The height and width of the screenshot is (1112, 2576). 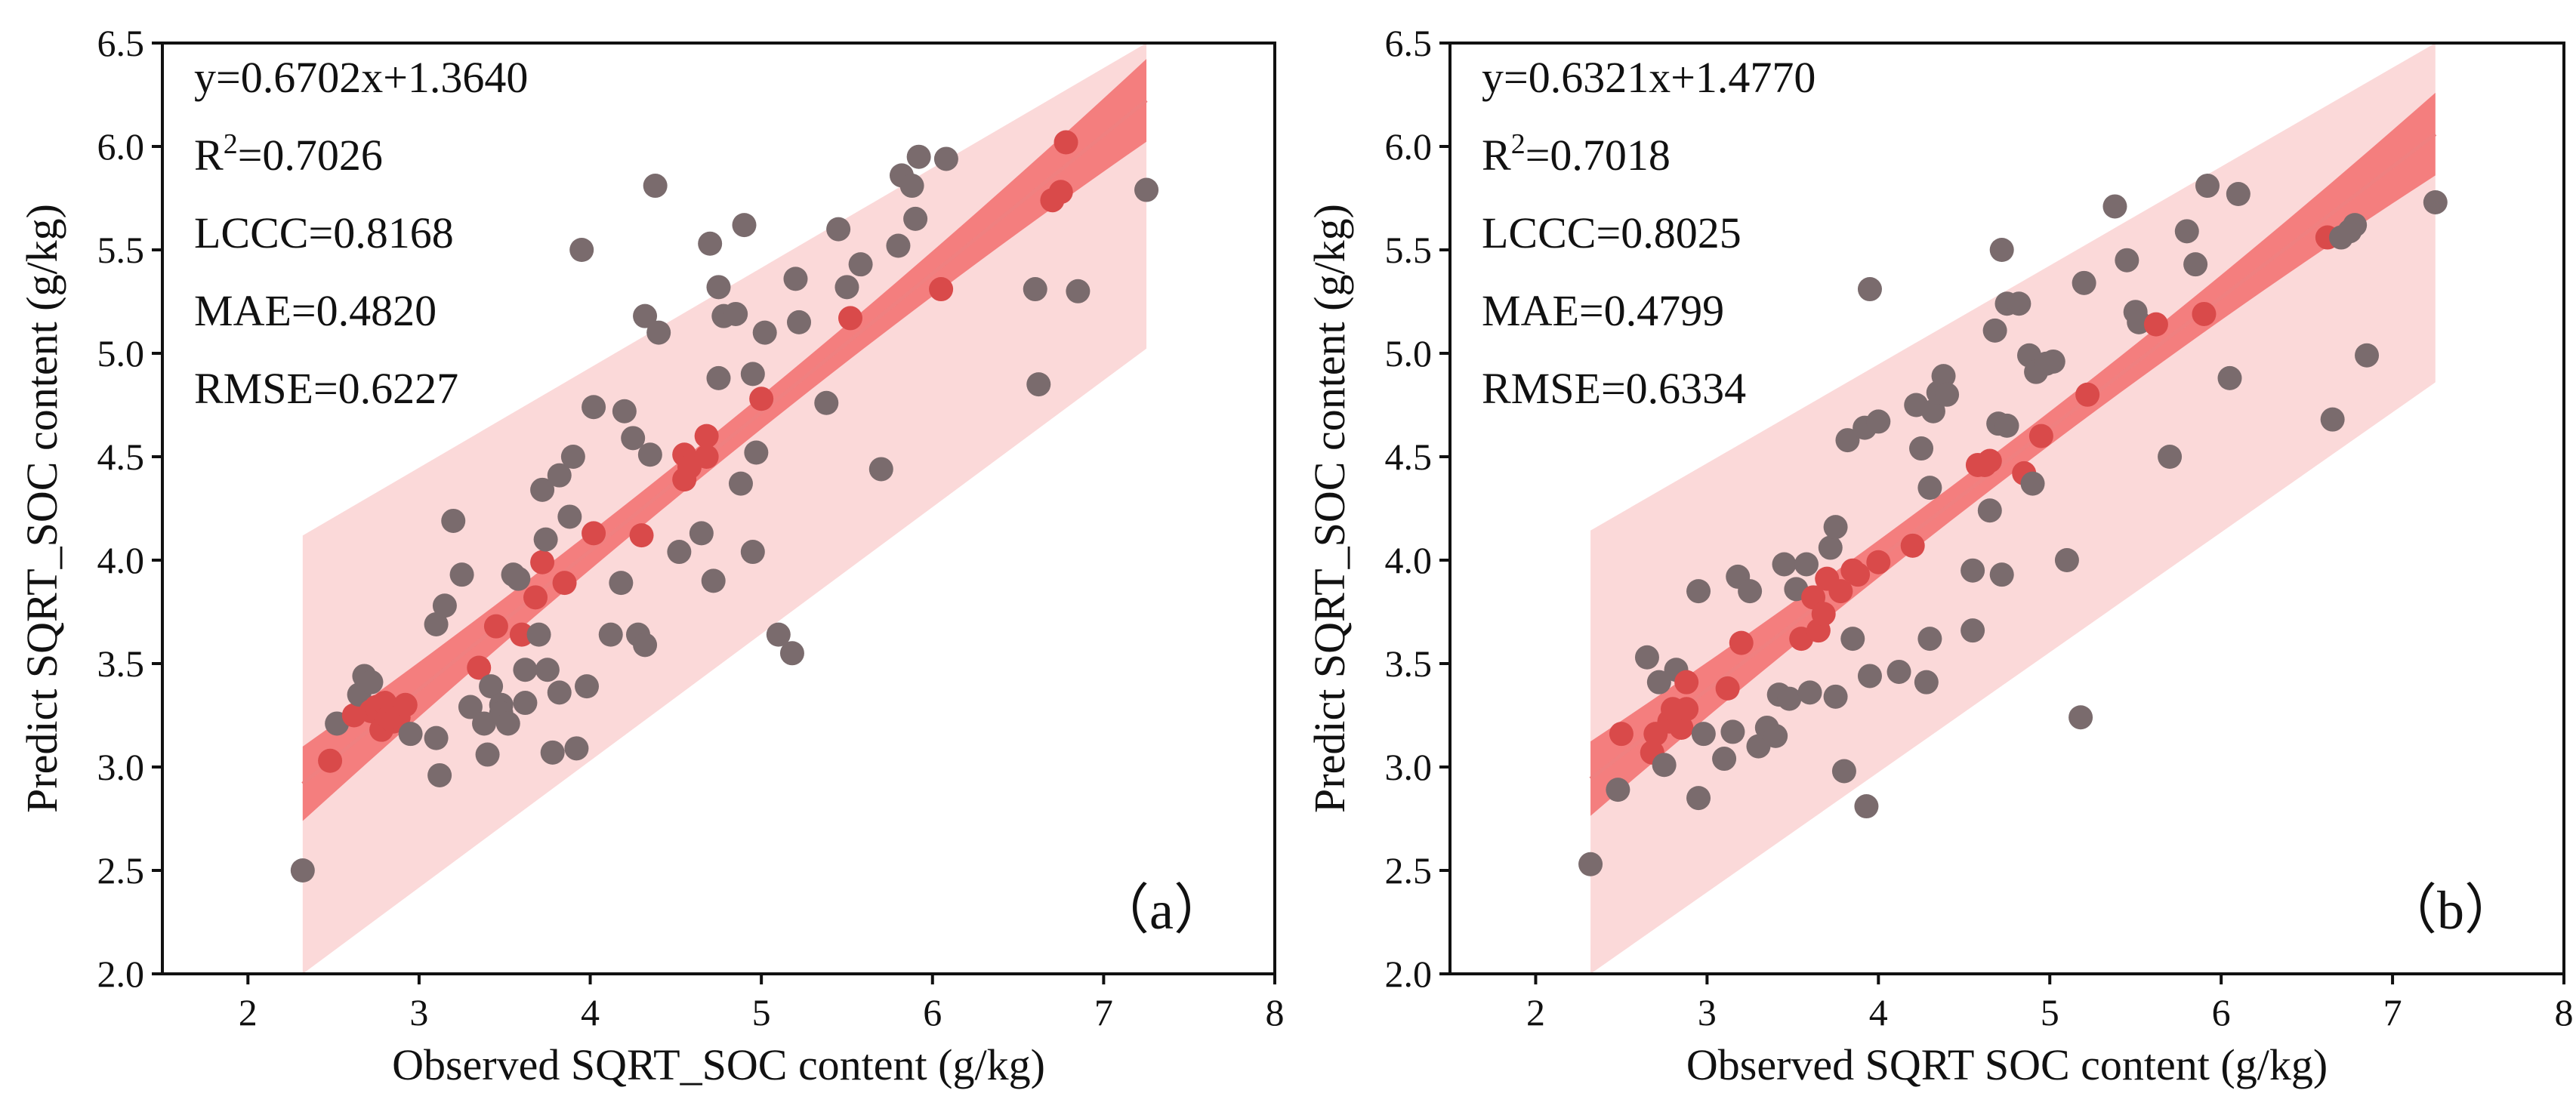 I want to click on panel-b-mae: MAE=0.4799, so click(x=1603, y=310).